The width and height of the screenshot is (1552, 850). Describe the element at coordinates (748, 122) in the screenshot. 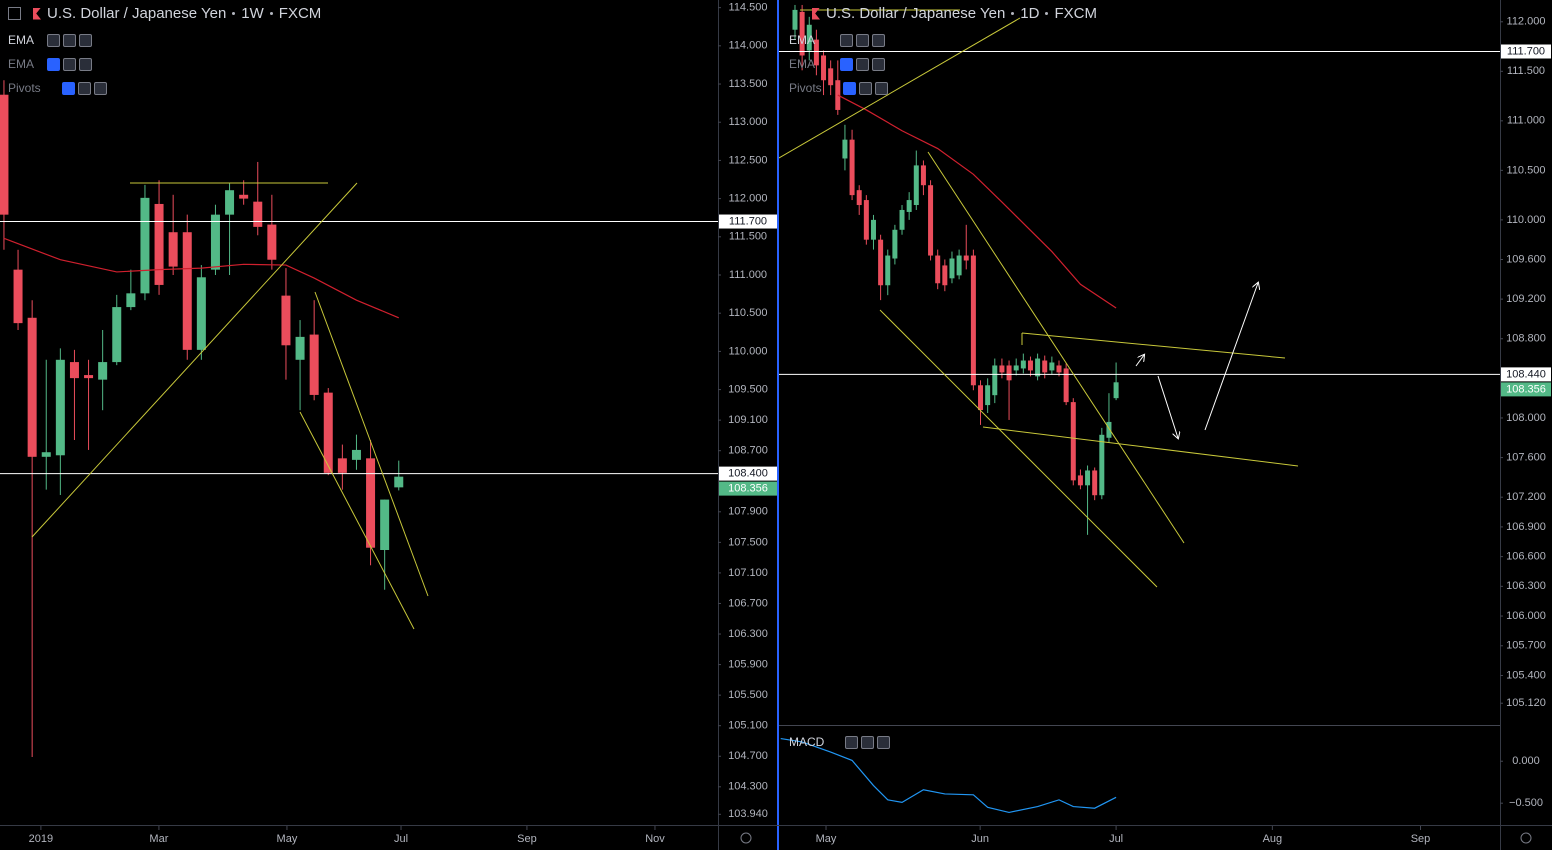

I see `y-tick-label: 113.000` at that location.